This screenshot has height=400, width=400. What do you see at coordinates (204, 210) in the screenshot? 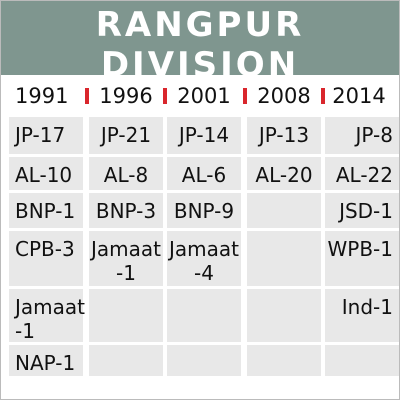
I see `table-cell: BNP-9` at bounding box center [204, 210].